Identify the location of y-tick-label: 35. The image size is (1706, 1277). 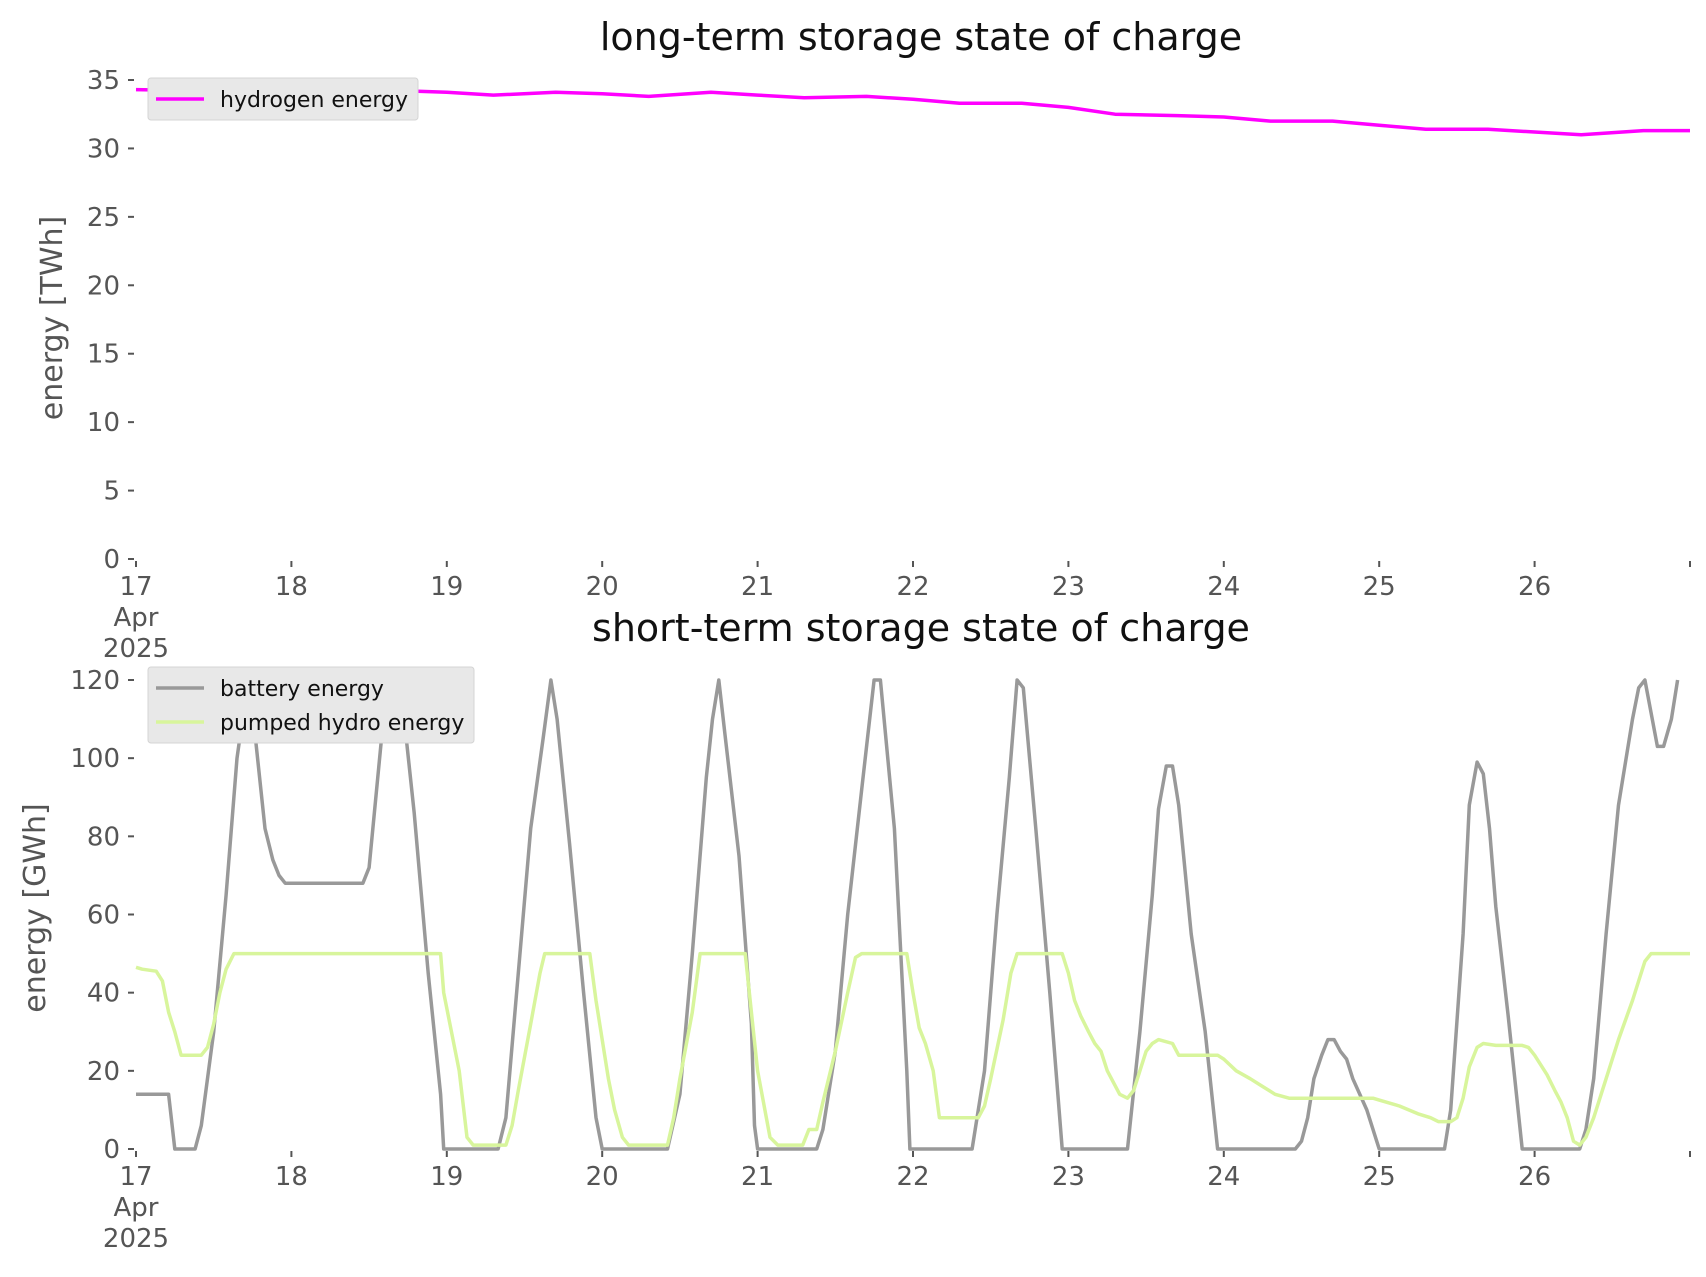
(103, 81).